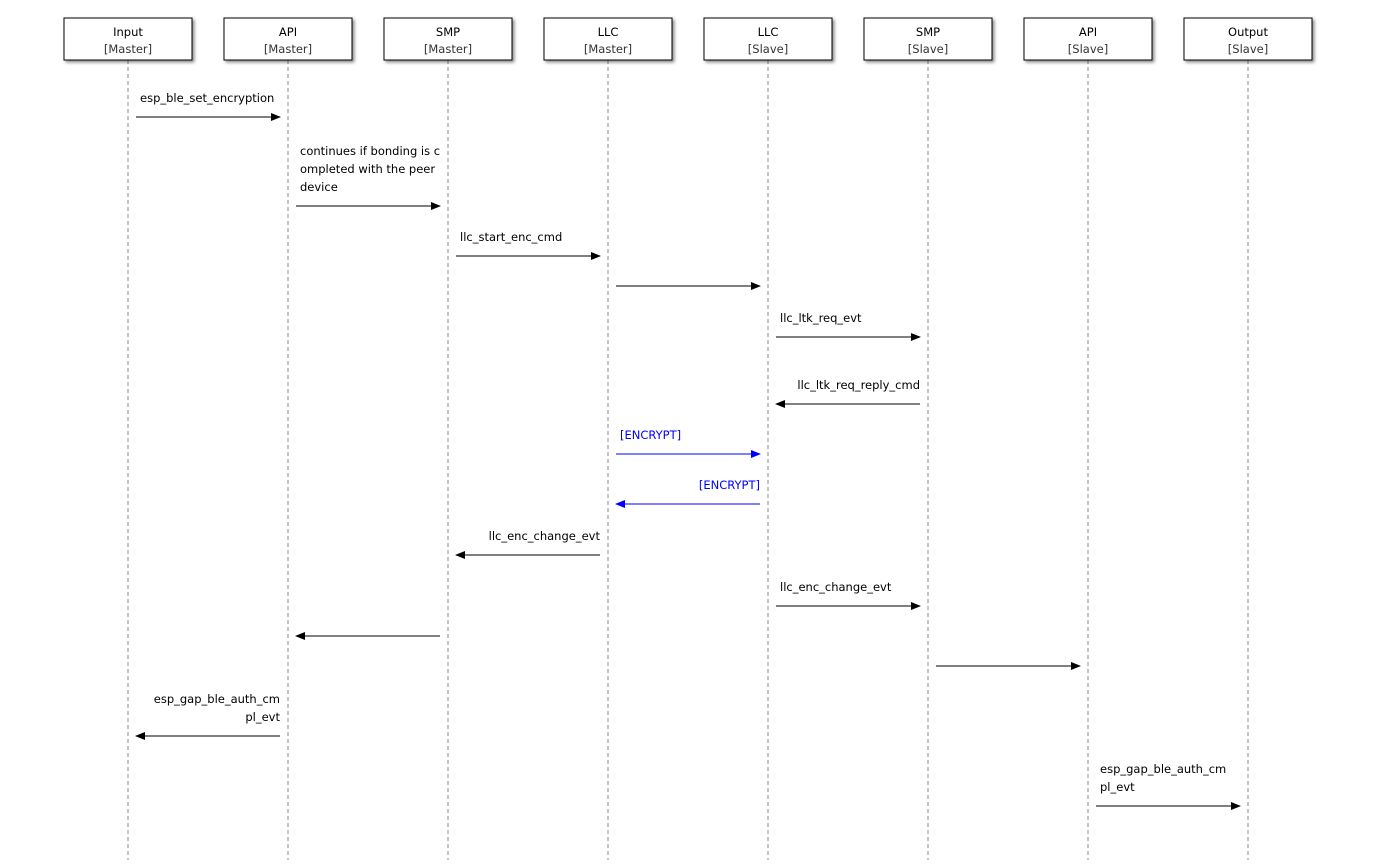 The image size is (1376, 864). What do you see at coordinates (528, 245) in the screenshot?
I see `message: llc_start_enc_cmd` at bounding box center [528, 245].